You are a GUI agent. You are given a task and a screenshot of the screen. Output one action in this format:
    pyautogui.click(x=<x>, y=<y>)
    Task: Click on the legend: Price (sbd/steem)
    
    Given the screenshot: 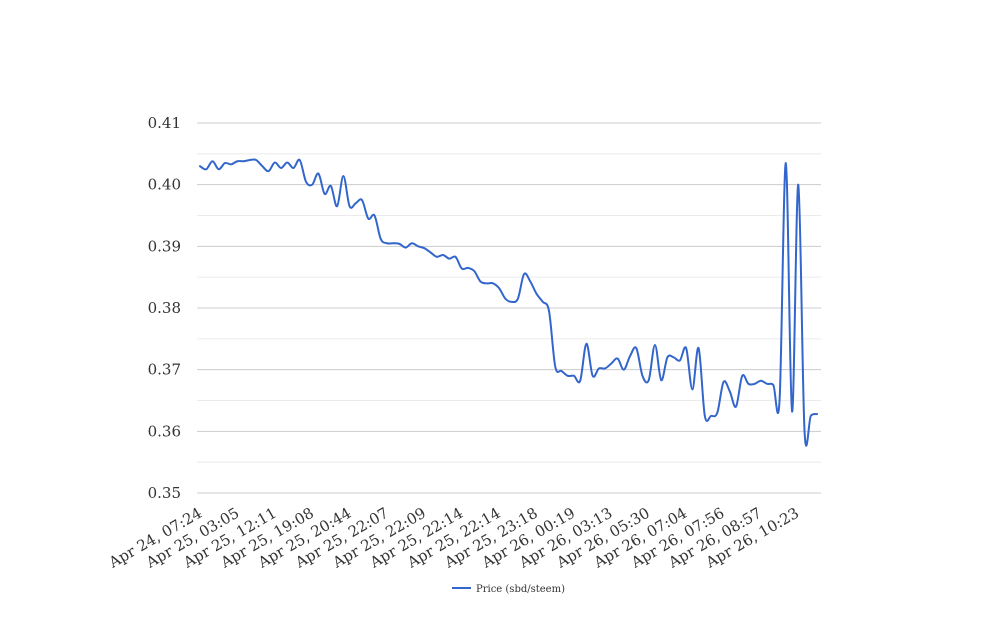 What is the action you would take?
    pyautogui.click(x=508, y=589)
    